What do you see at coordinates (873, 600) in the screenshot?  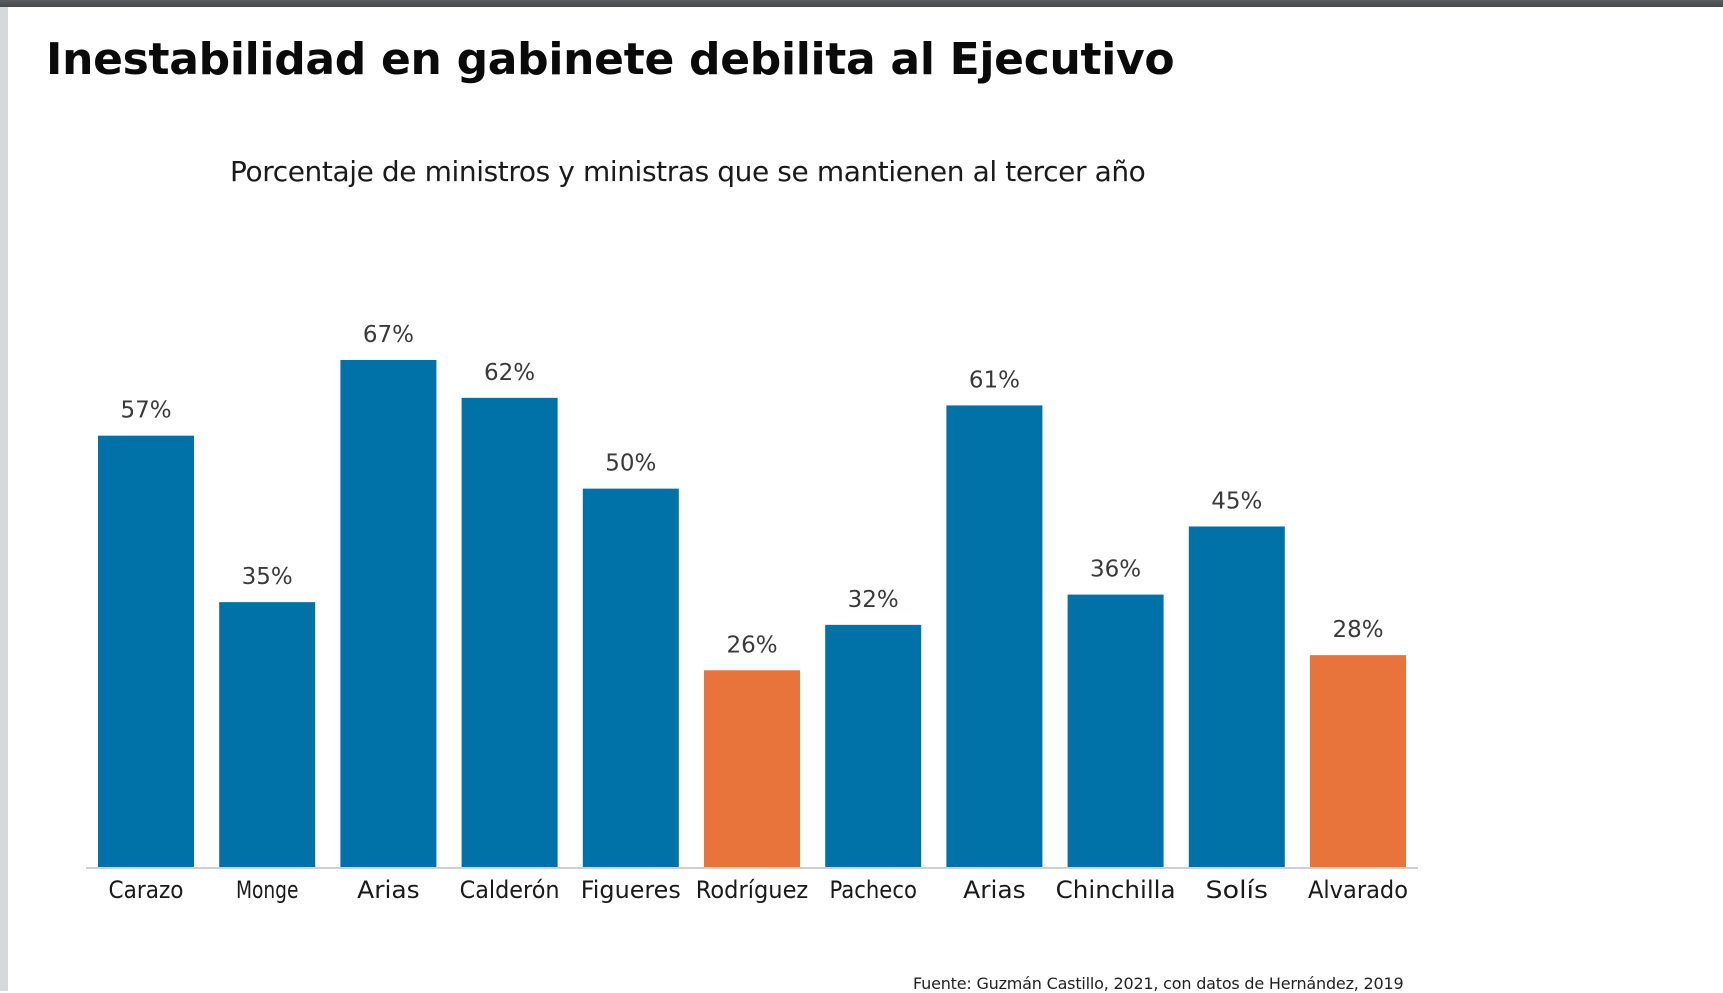 I see `value-label: 32%` at bounding box center [873, 600].